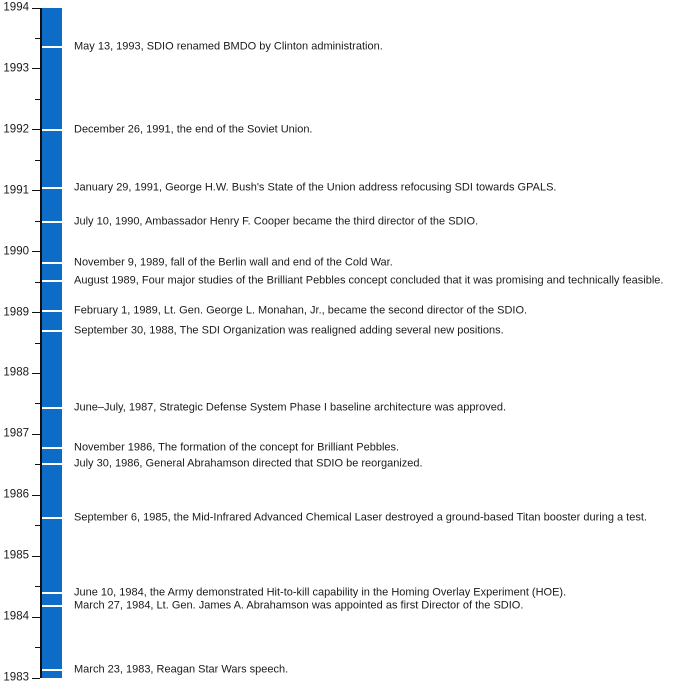 The image size is (700, 700). Describe the element at coordinates (16, 129) in the screenshot. I see `year-label: 1992` at that location.